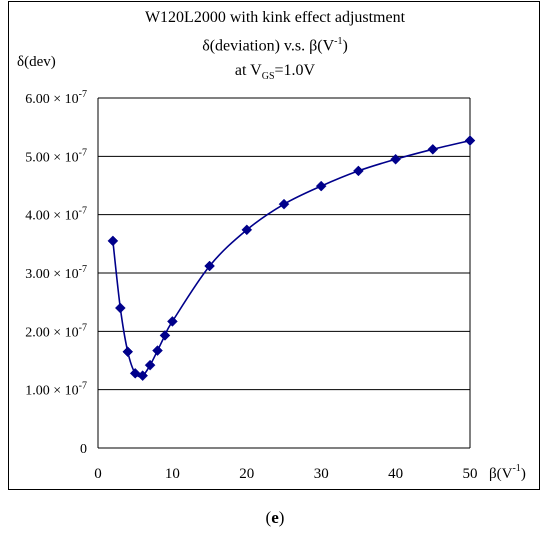  What do you see at coordinates (172, 474) in the screenshot?
I see `x-tick-label: 10` at bounding box center [172, 474].